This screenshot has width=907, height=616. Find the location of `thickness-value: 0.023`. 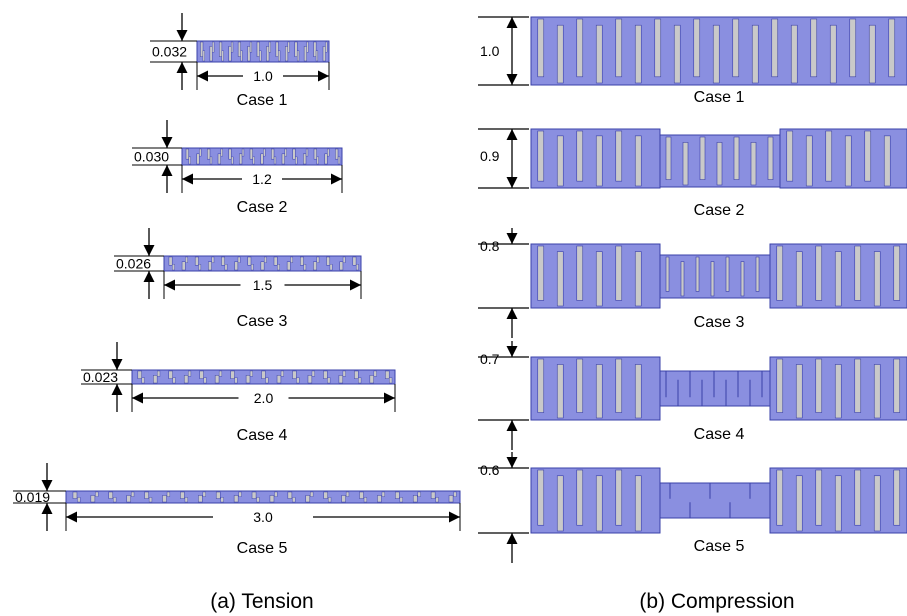

thickness-value: 0.023 is located at coordinates (100, 377).